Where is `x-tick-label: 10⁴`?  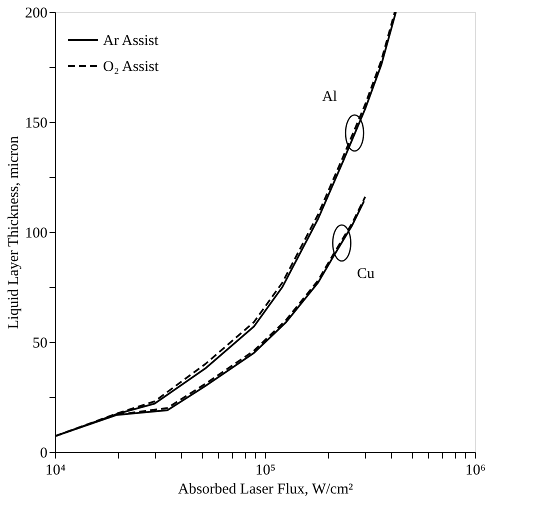
x-tick-label: 10⁴ is located at coordinates (55, 470).